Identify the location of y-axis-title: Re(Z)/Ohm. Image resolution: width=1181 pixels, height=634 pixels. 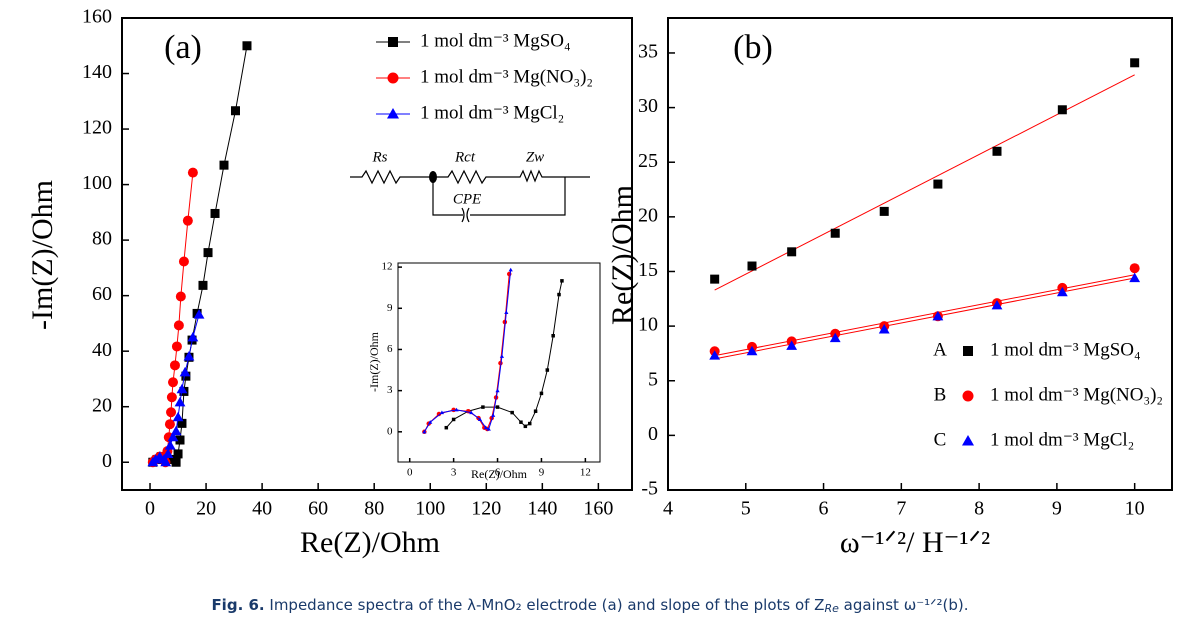
(622, 255).